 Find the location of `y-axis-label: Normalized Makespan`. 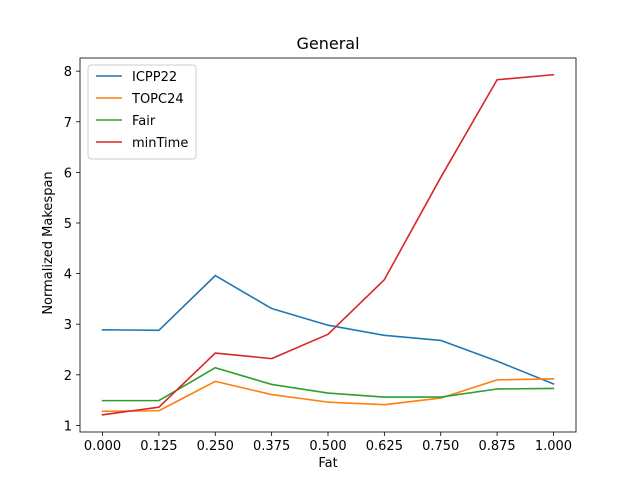

y-axis-label: Normalized Makespan is located at coordinates (48, 242).